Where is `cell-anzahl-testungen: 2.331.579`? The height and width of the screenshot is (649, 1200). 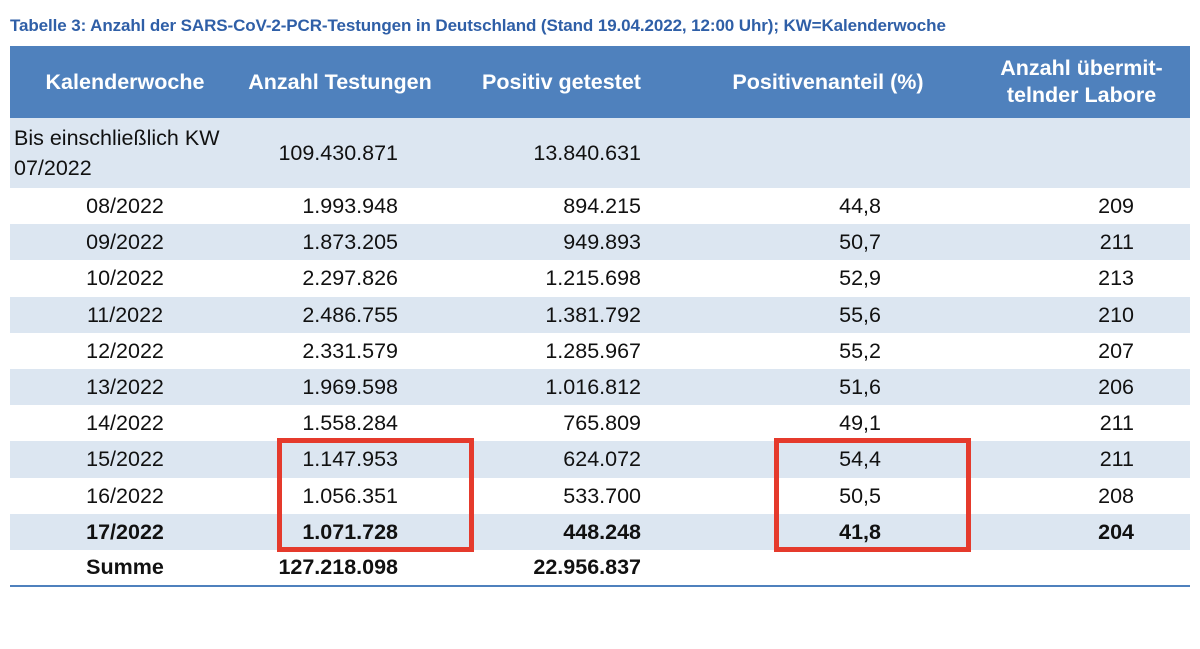
cell-anzahl-testungen: 2.331.579 is located at coordinates (350, 350).